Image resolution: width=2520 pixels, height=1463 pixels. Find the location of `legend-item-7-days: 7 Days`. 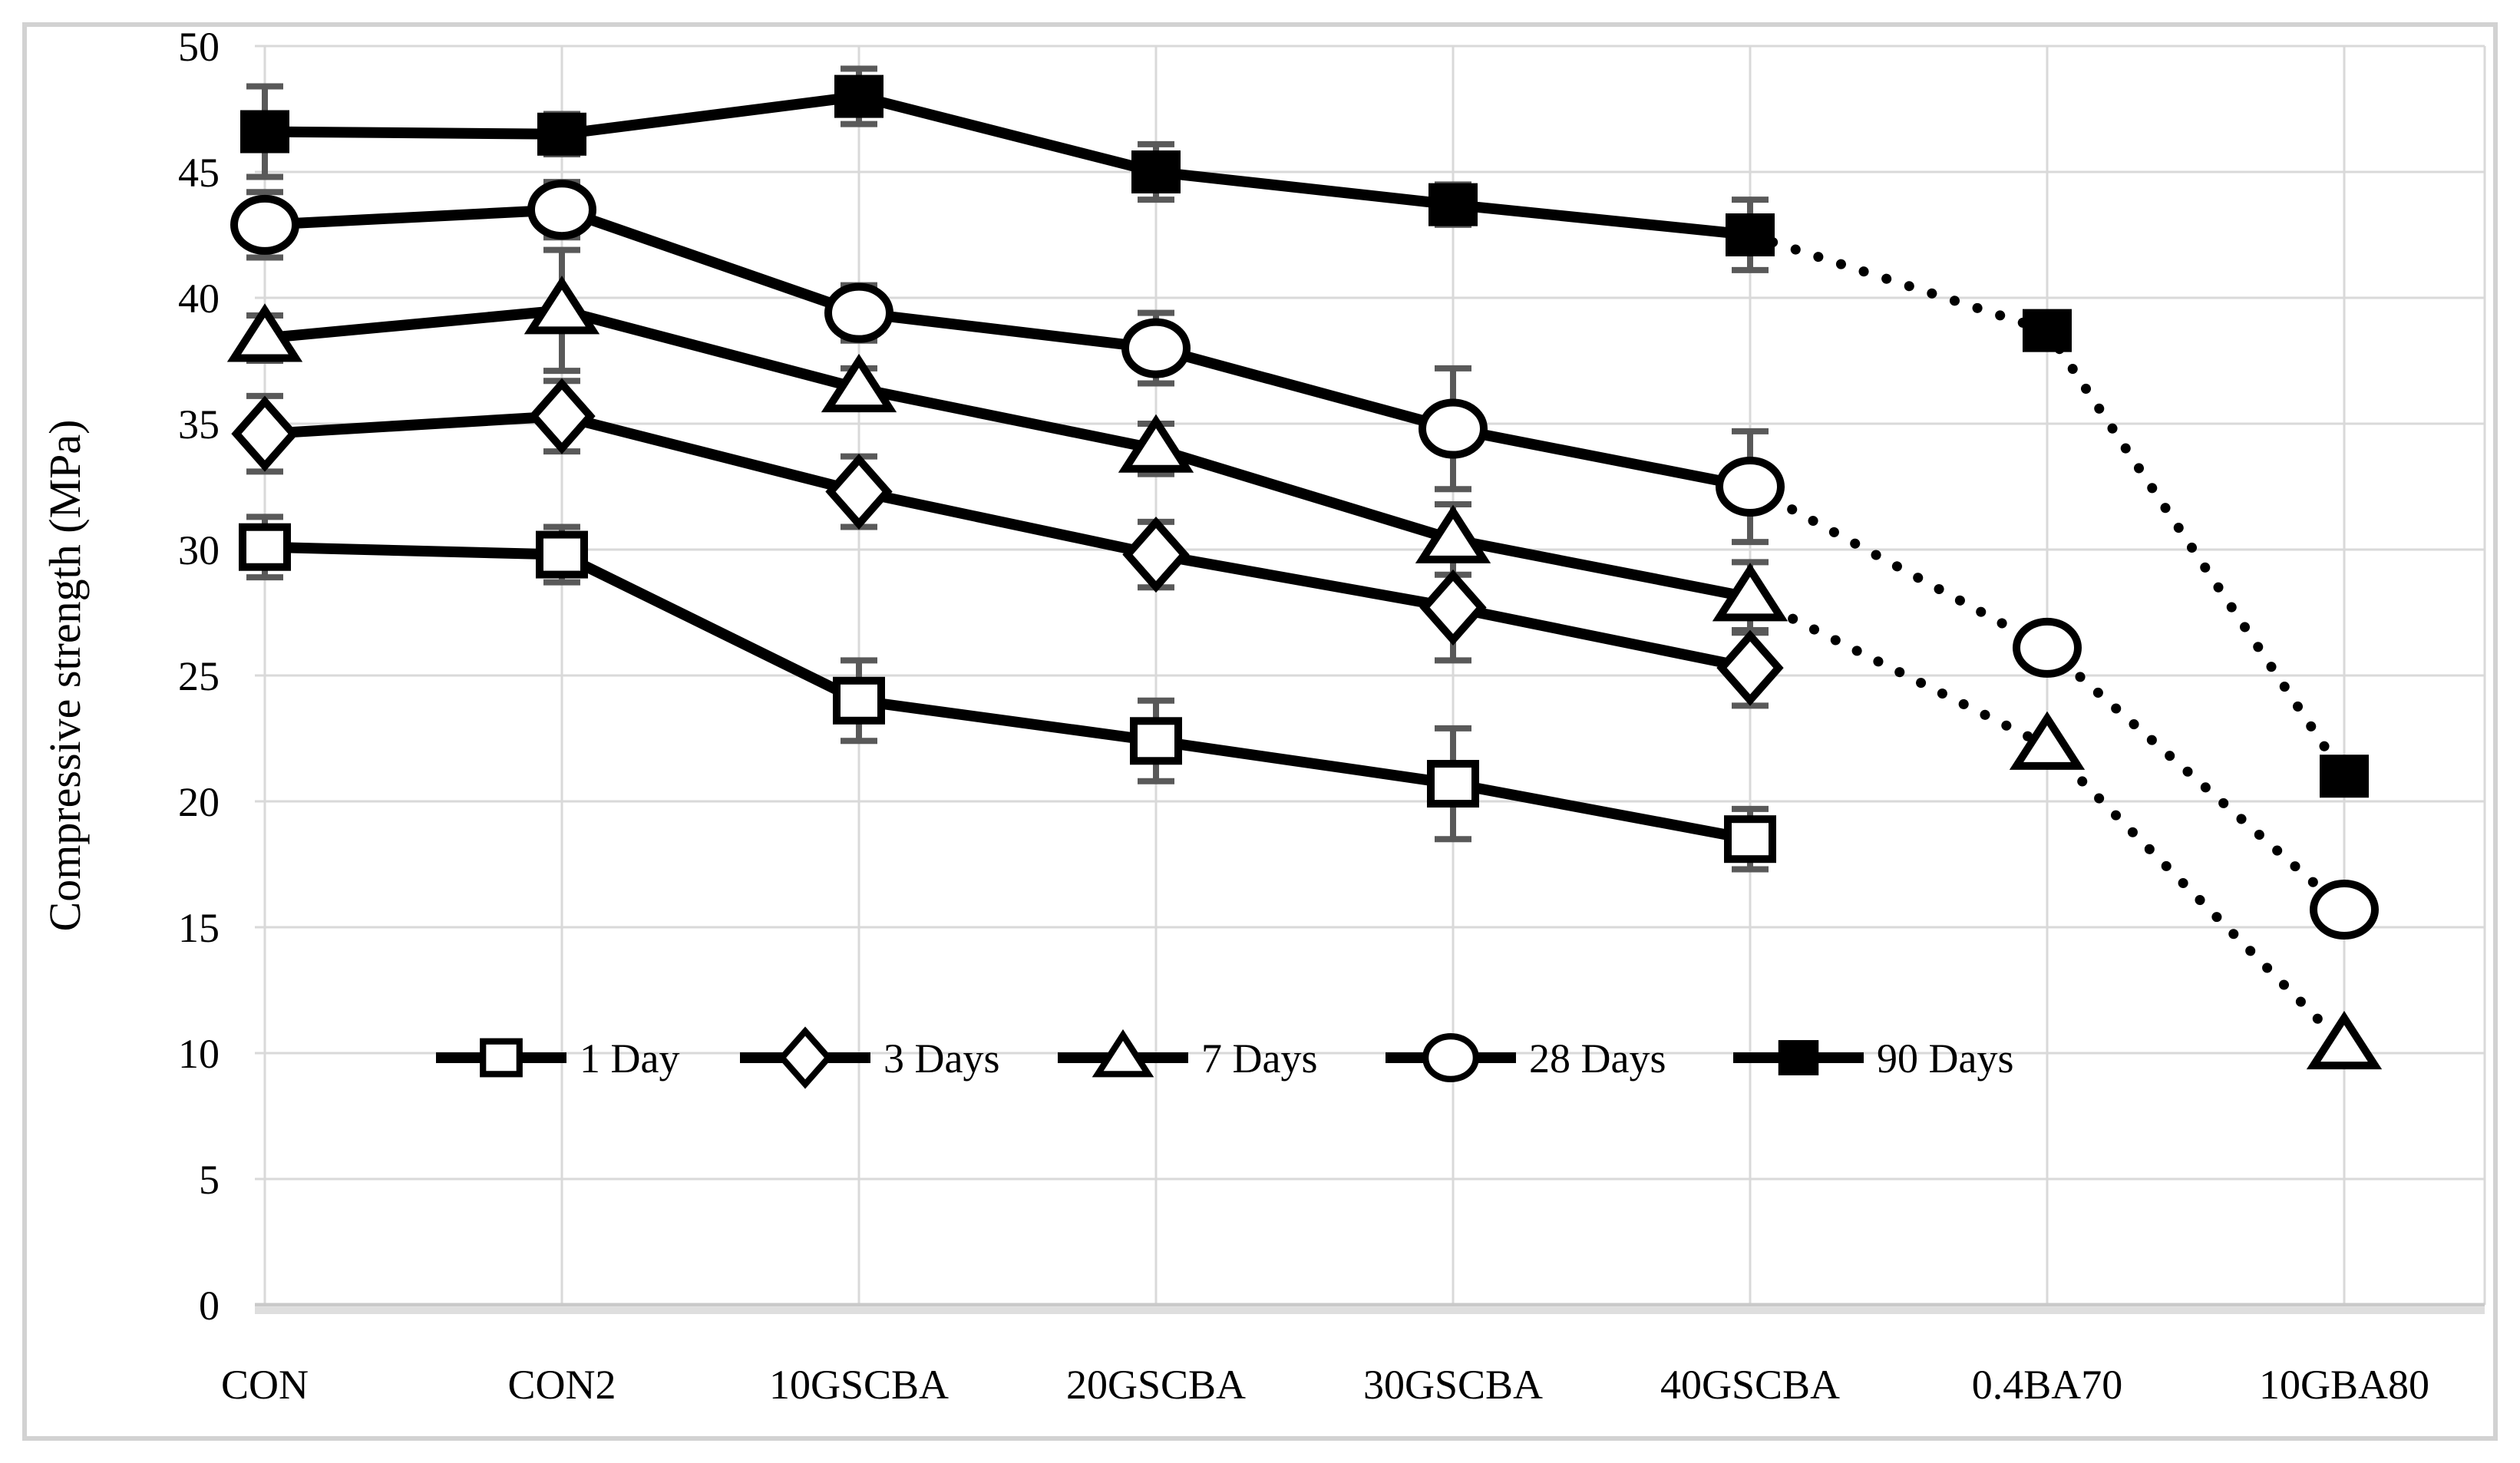

legend-item-7-days: 7 Days is located at coordinates (1187, 1055).